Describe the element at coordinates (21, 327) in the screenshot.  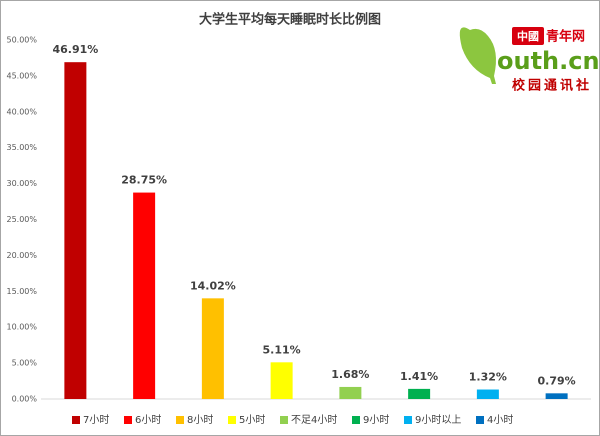
I see `y-tick-label: 10.00%` at that location.